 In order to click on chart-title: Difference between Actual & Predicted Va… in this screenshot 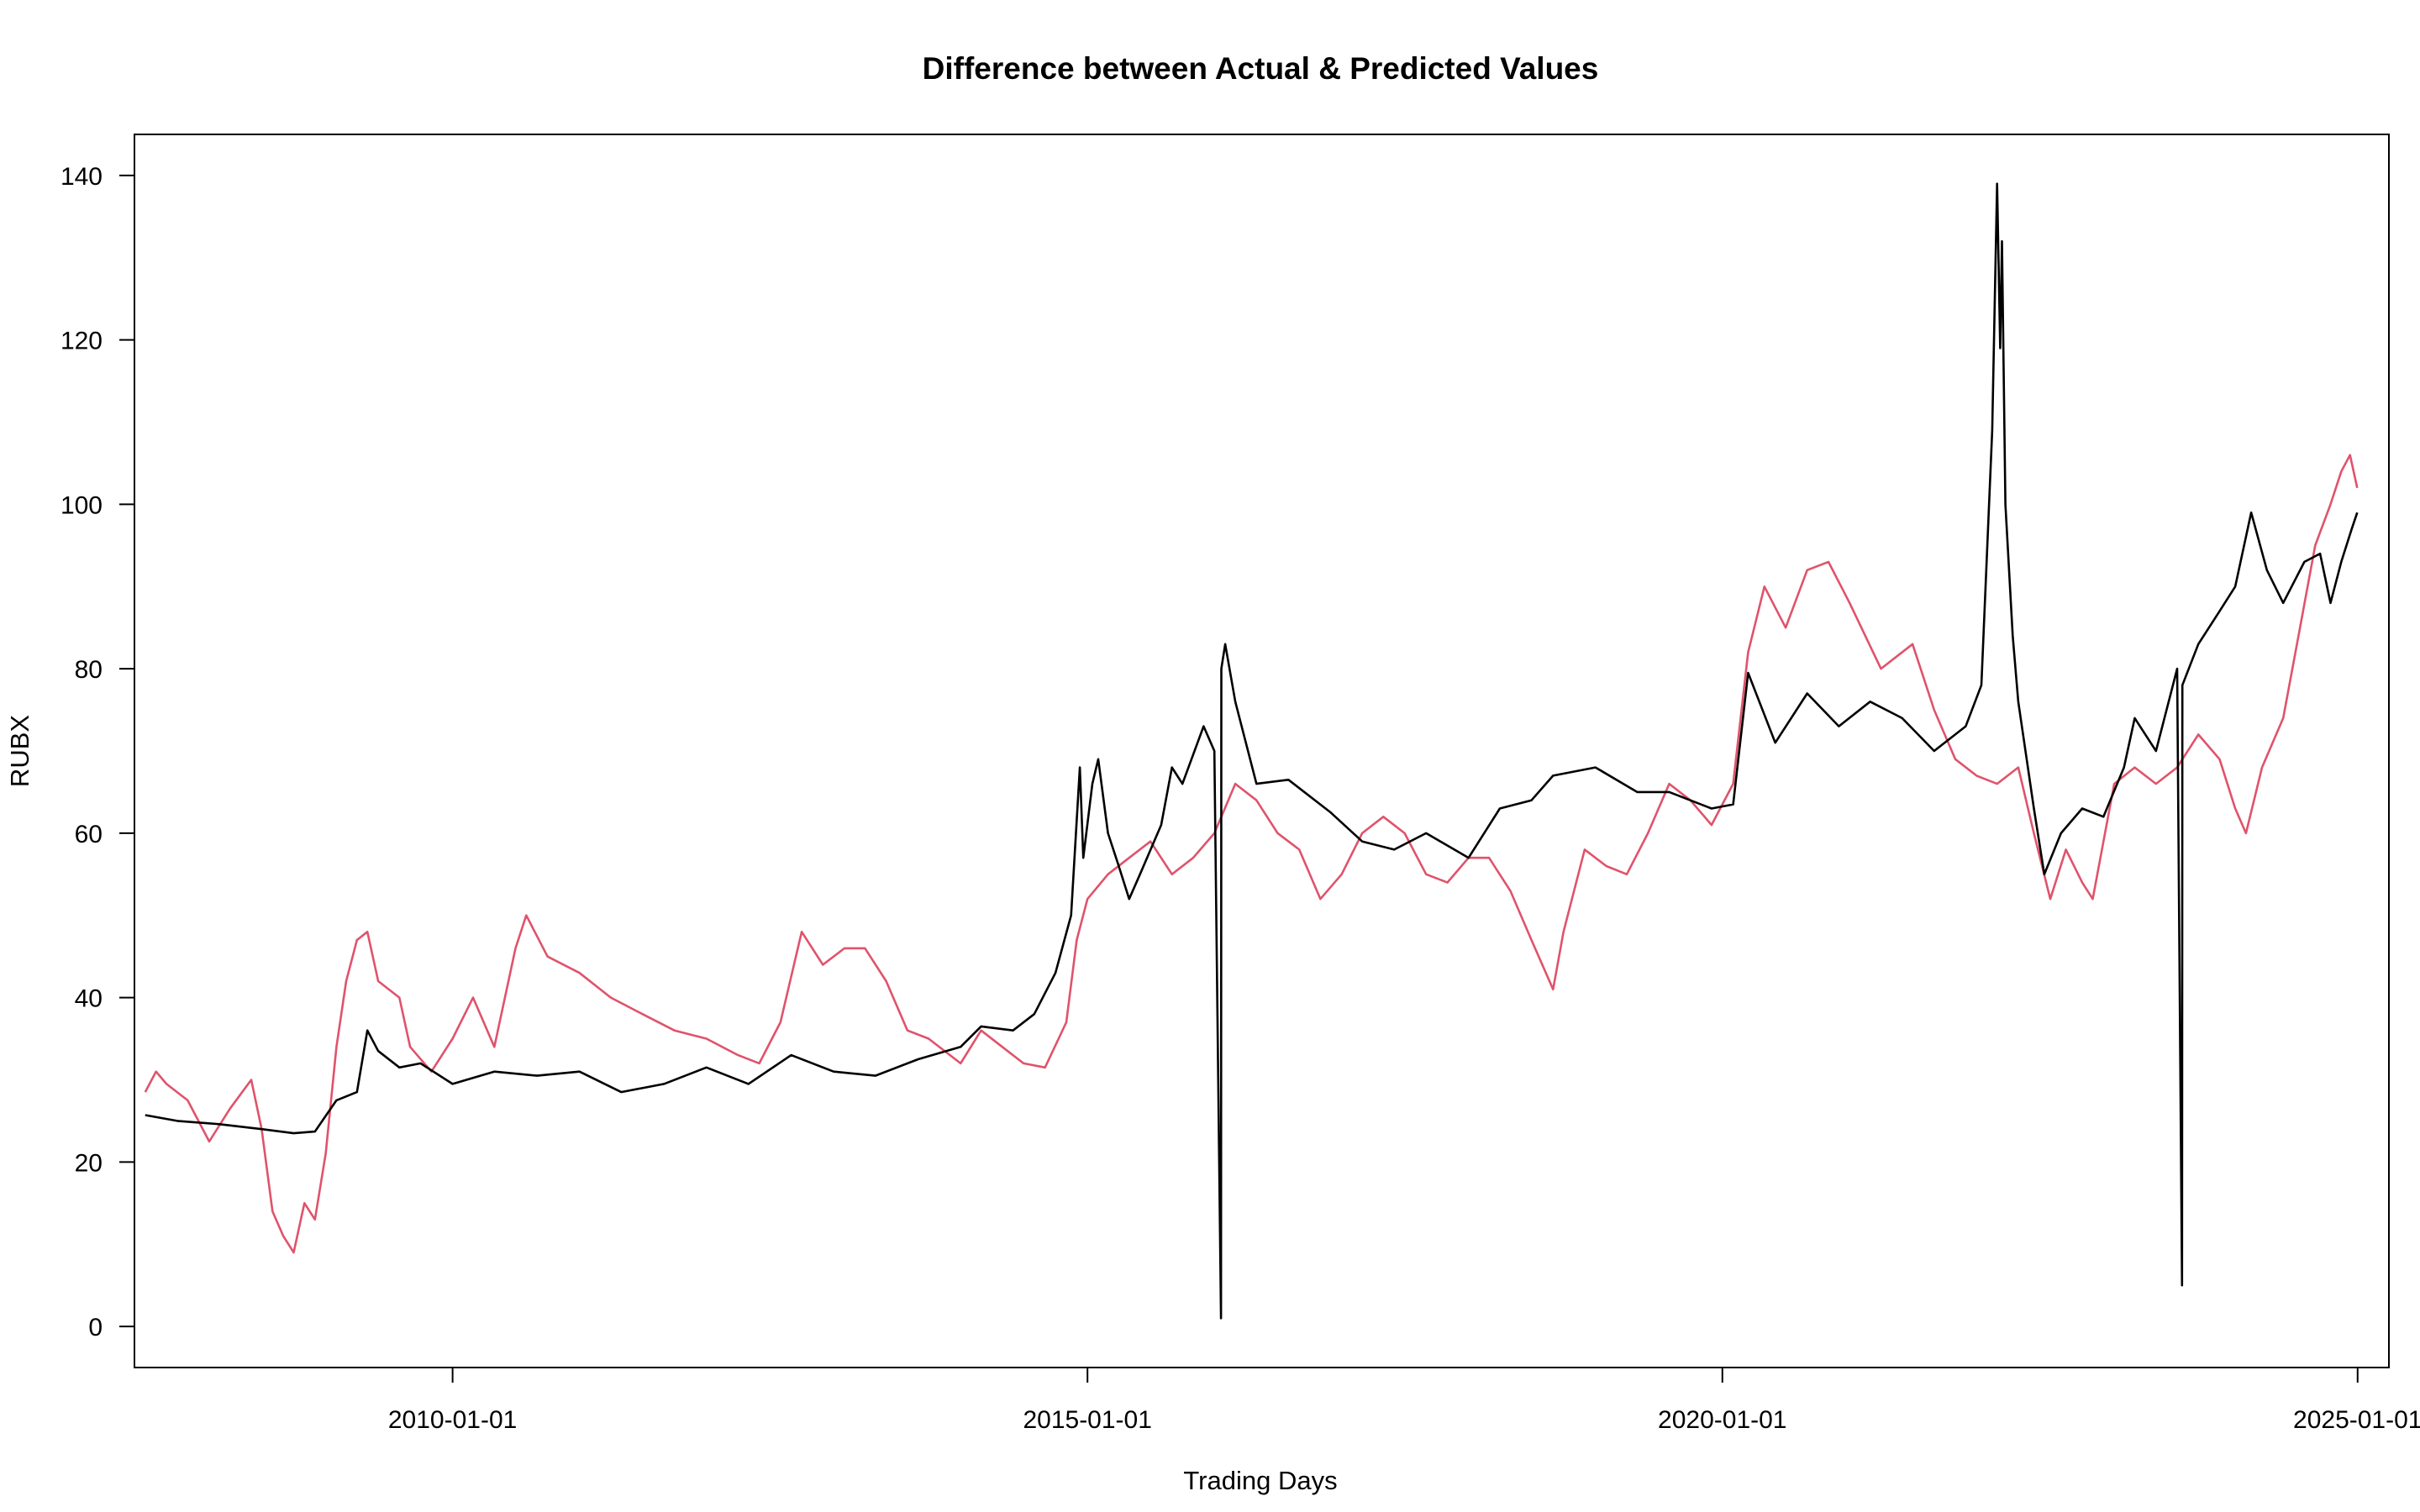, I will do `click(1261, 68)`.